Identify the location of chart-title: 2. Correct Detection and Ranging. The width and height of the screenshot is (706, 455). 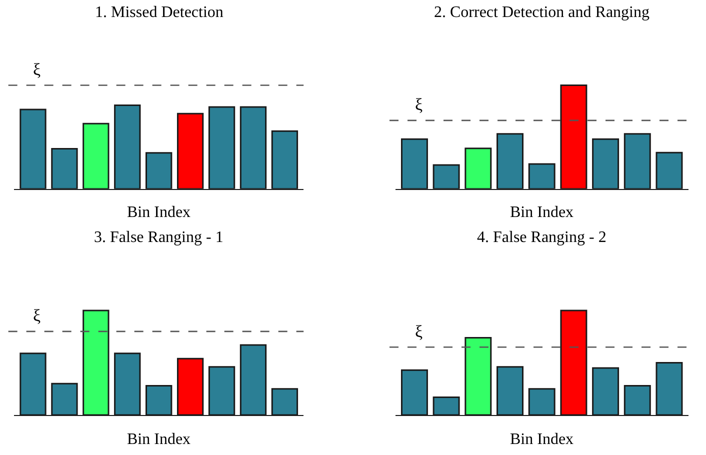
(542, 12).